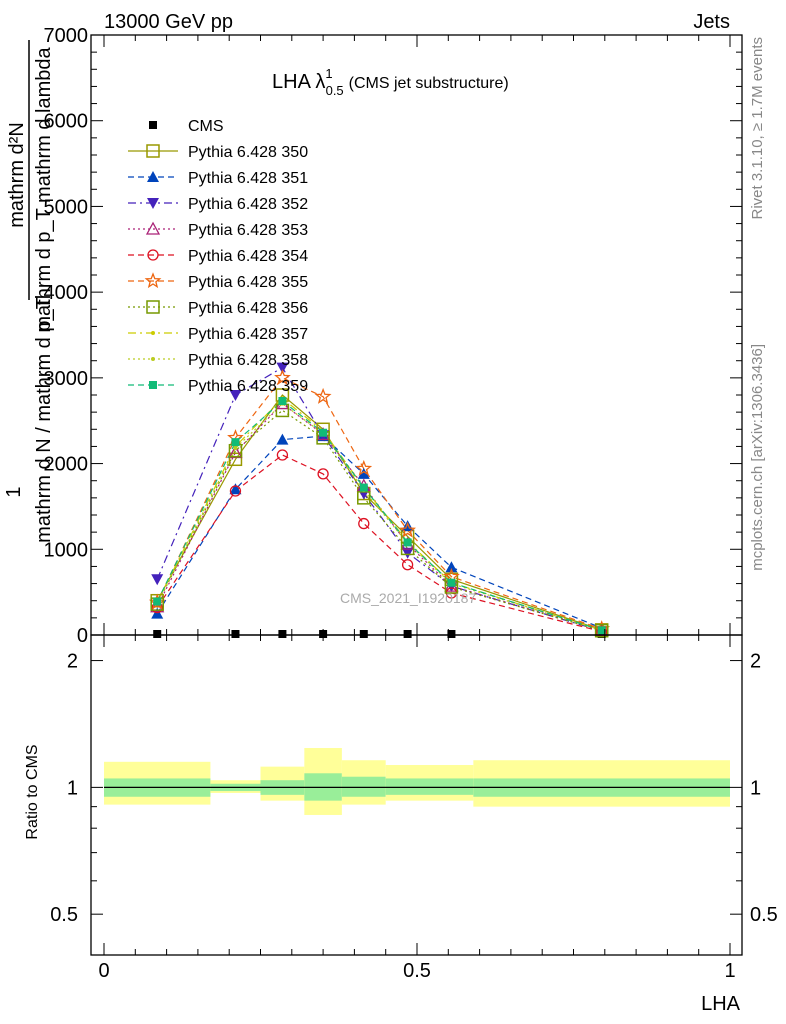 This screenshot has width=786, height=1024. I want to click on legend-label-353: Pythia 6.428 353, so click(248, 230).